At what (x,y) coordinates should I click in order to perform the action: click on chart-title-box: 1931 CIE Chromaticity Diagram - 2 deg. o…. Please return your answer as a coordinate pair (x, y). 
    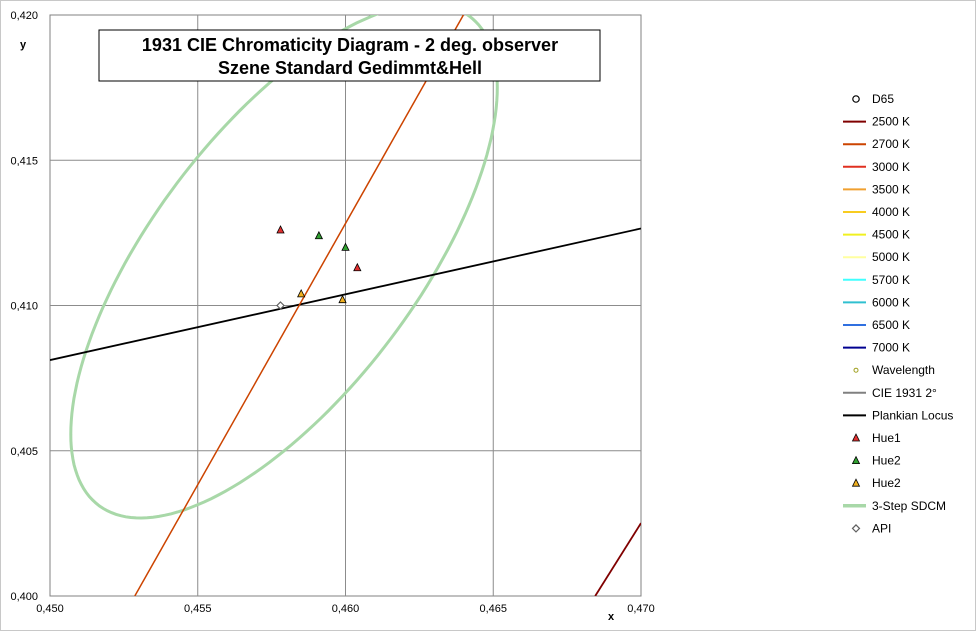
    Looking at the image, I should click on (349, 55).